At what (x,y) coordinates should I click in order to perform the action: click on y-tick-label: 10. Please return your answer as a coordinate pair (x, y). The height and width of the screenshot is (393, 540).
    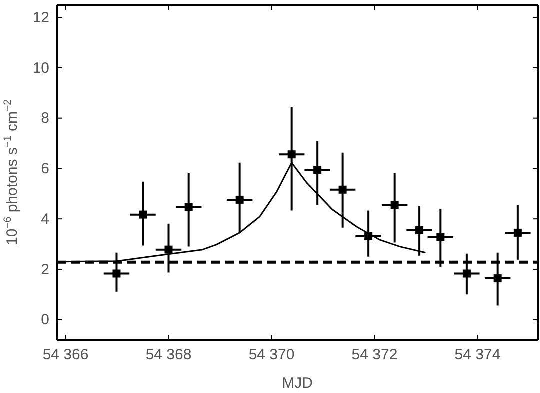
    Looking at the image, I should click on (41, 68).